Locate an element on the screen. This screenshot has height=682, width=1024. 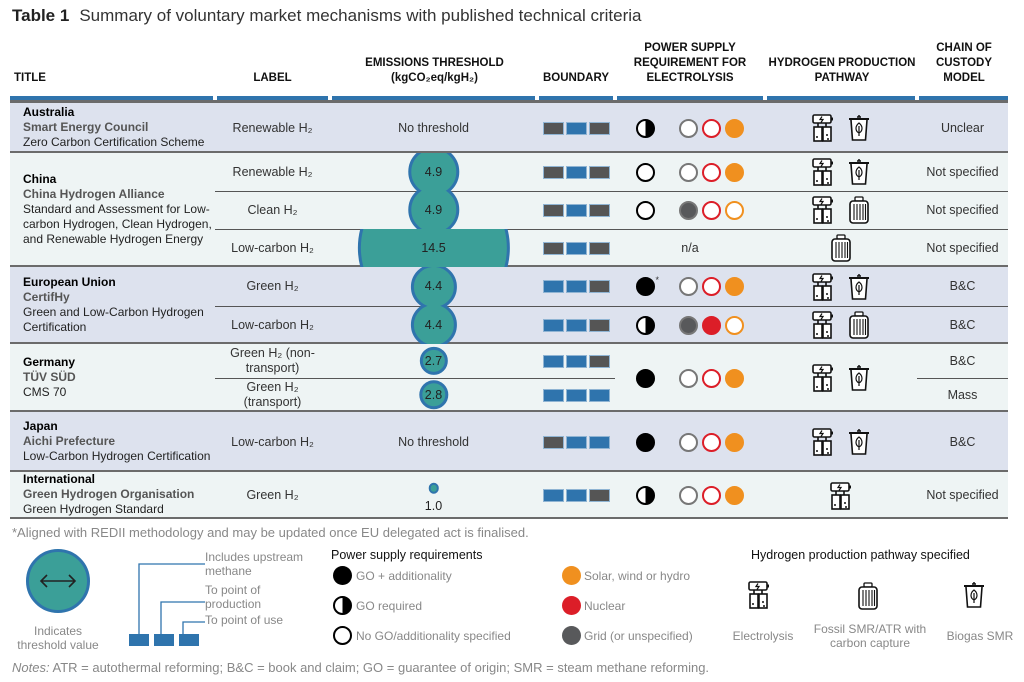
boundary-legend-production: To point of production is located at coordinates (233, 597).